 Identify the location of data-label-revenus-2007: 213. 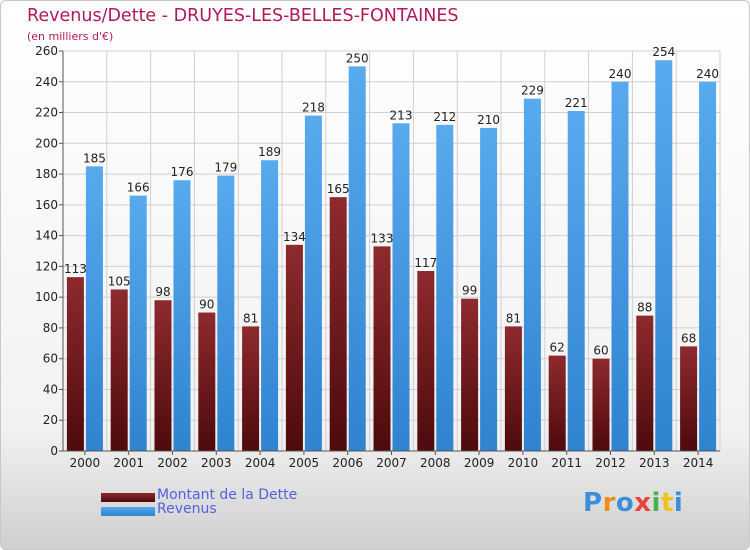
(401, 115).